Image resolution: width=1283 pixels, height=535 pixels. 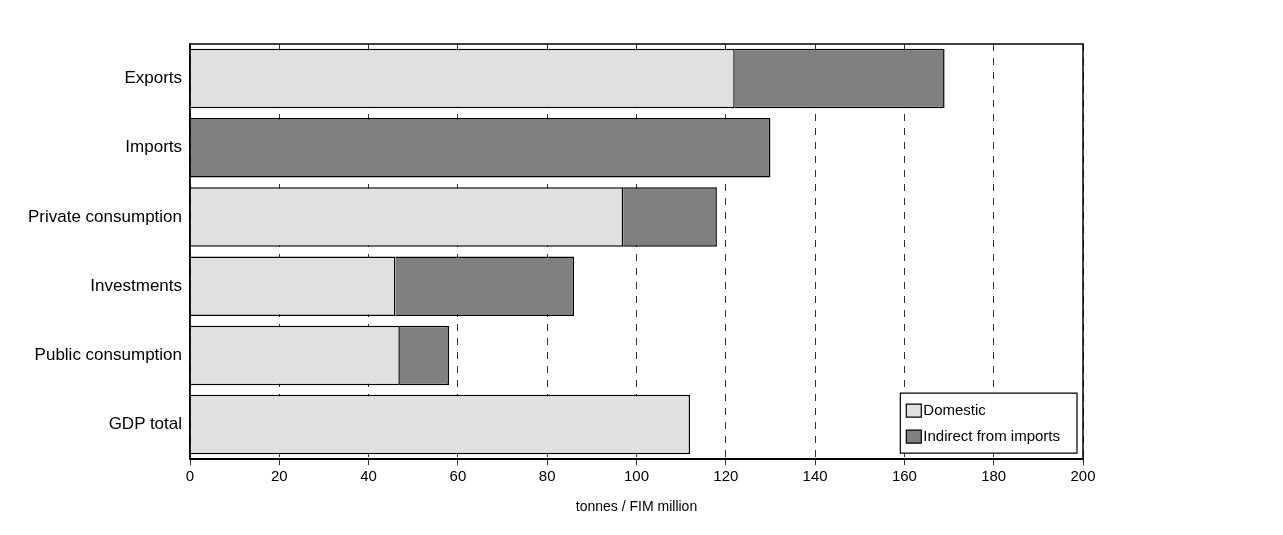 What do you see at coordinates (815, 476) in the screenshot?
I see `x-tick-label: 140` at bounding box center [815, 476].